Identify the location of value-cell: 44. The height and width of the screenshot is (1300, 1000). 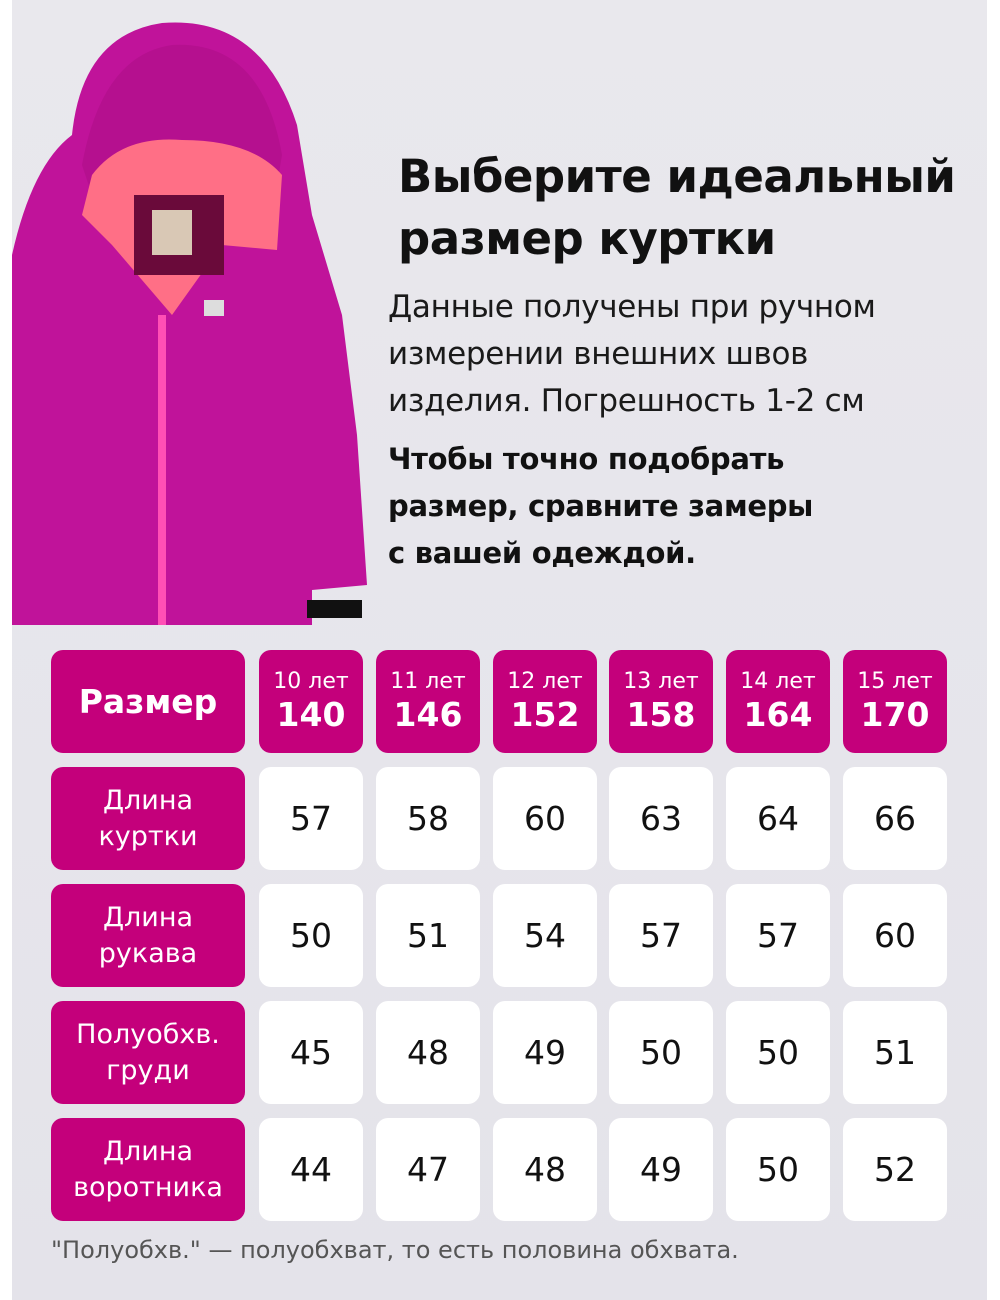
(311, 1169).